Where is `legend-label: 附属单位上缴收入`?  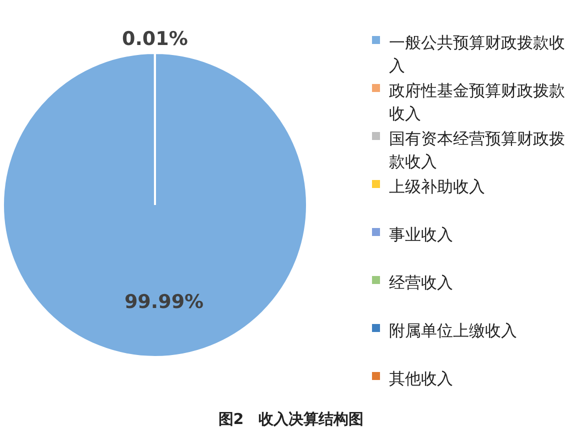
legend-label: 附属单位上缴收入 is located at coordinates (453, 330).